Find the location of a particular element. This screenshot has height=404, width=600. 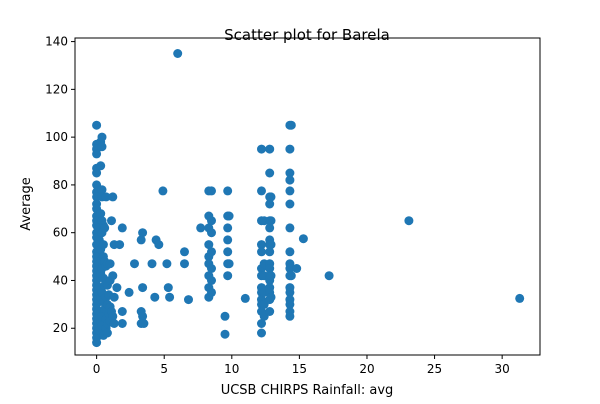

y-tick-label: 60 is located at coordinates (60, 233).